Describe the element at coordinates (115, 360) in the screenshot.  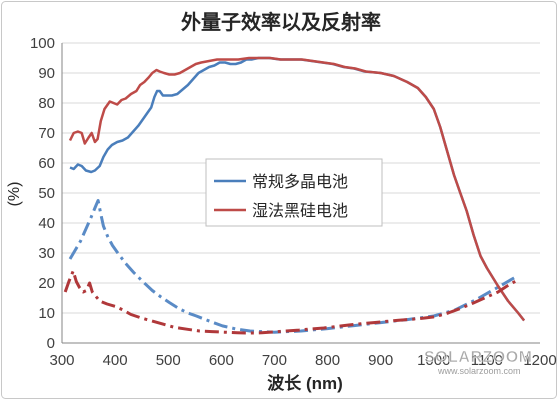
I see `x-tick-label: 400` at that location.